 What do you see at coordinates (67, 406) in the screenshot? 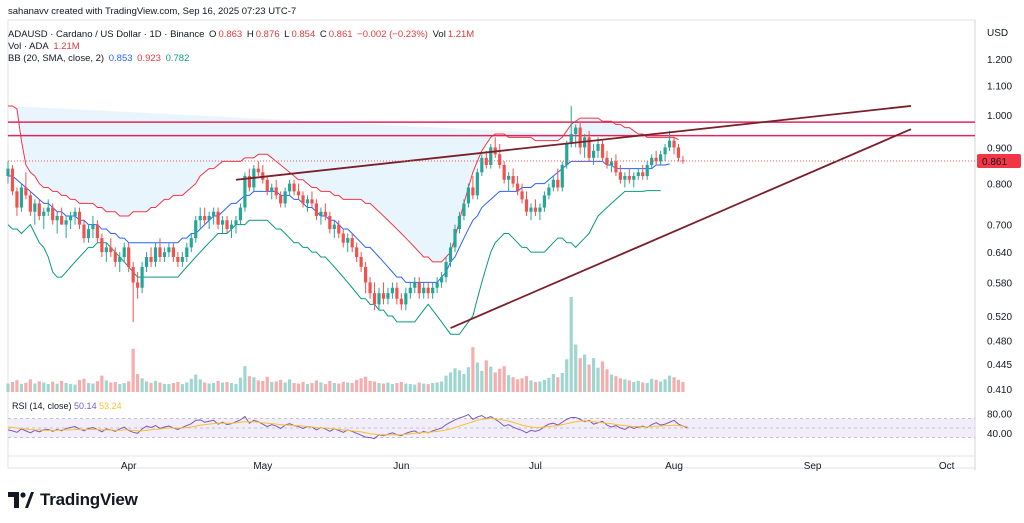
I see `rsi-legend: RSI (14, close) 50.14 53.24` at bounding box center [67, 406].